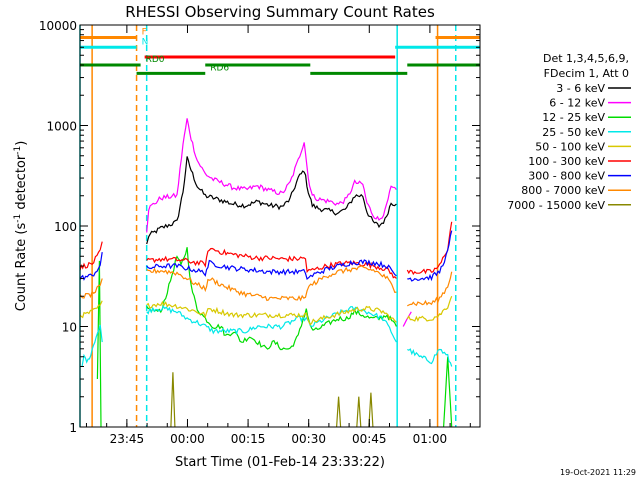 The width and height of the screenshot is (640, 480). What do you see at coordinates (18, 218) in the screenshot?
I see `y-axis-label-sup1: -1` at bounding box center [18, 218].